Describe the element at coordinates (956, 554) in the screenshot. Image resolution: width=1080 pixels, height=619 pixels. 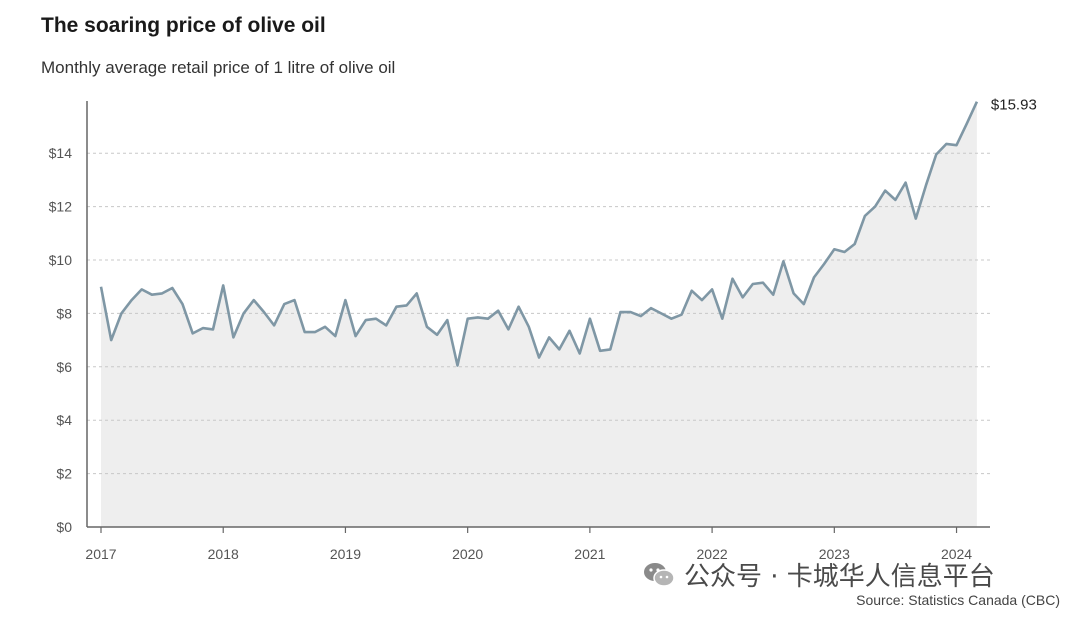
I see `x-tick-label: 2024` at that location.